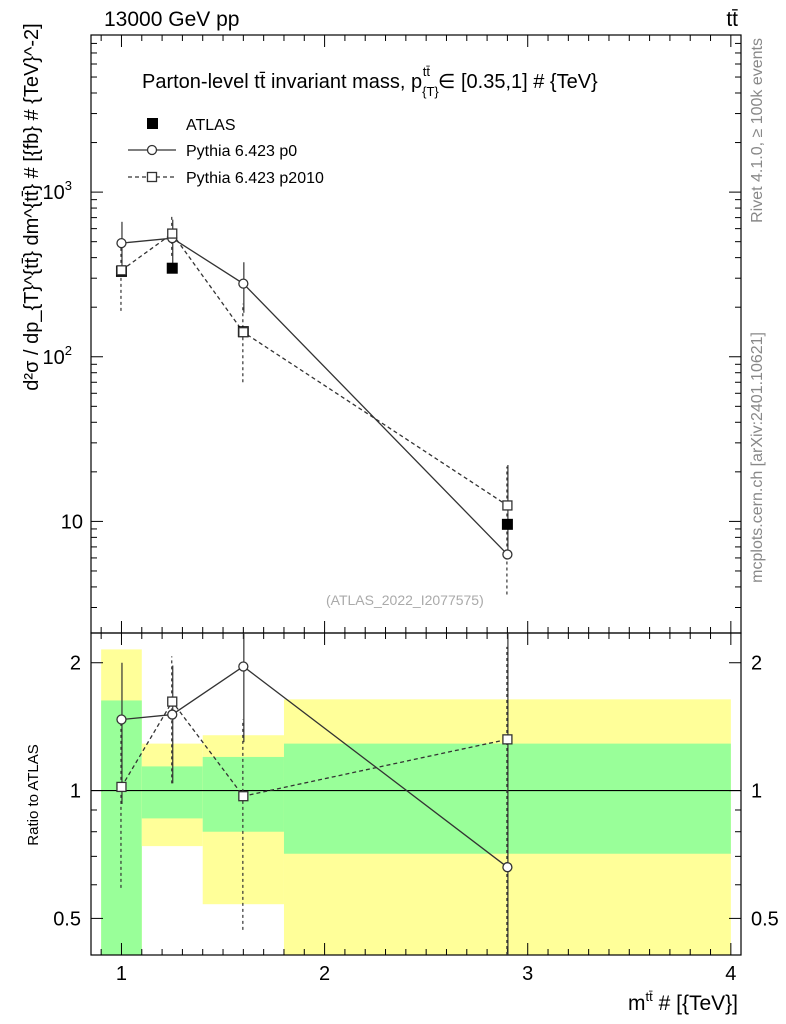  I want to click on legend-atlas-marker, so click(152, 123).